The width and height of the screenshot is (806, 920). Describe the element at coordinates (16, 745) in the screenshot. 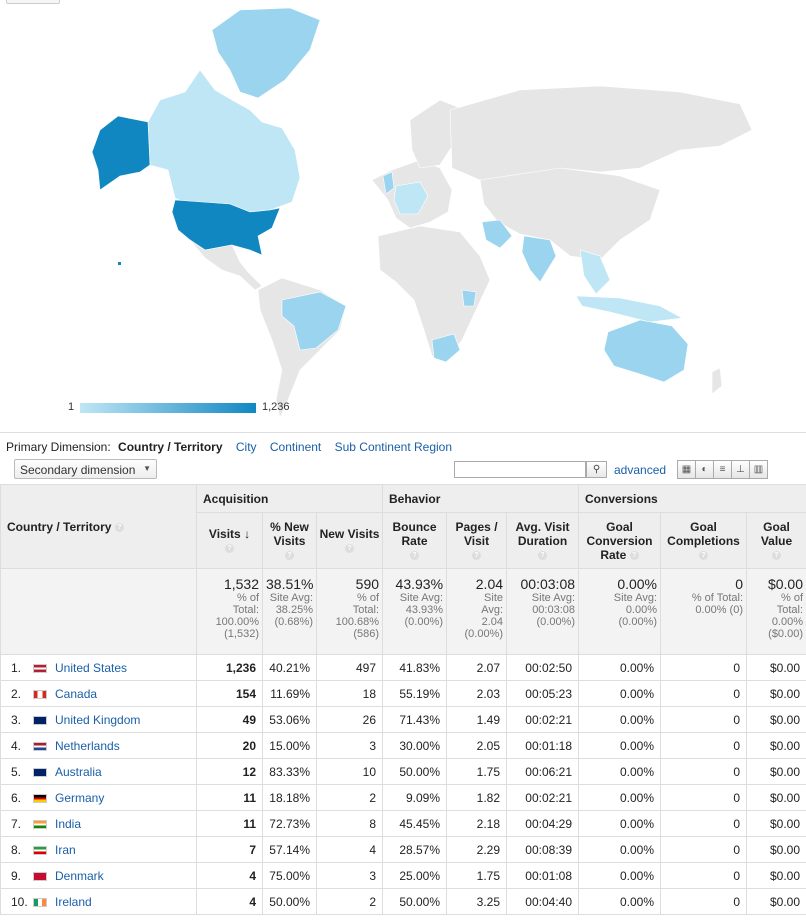

I see `row-index: 4.` at that location.